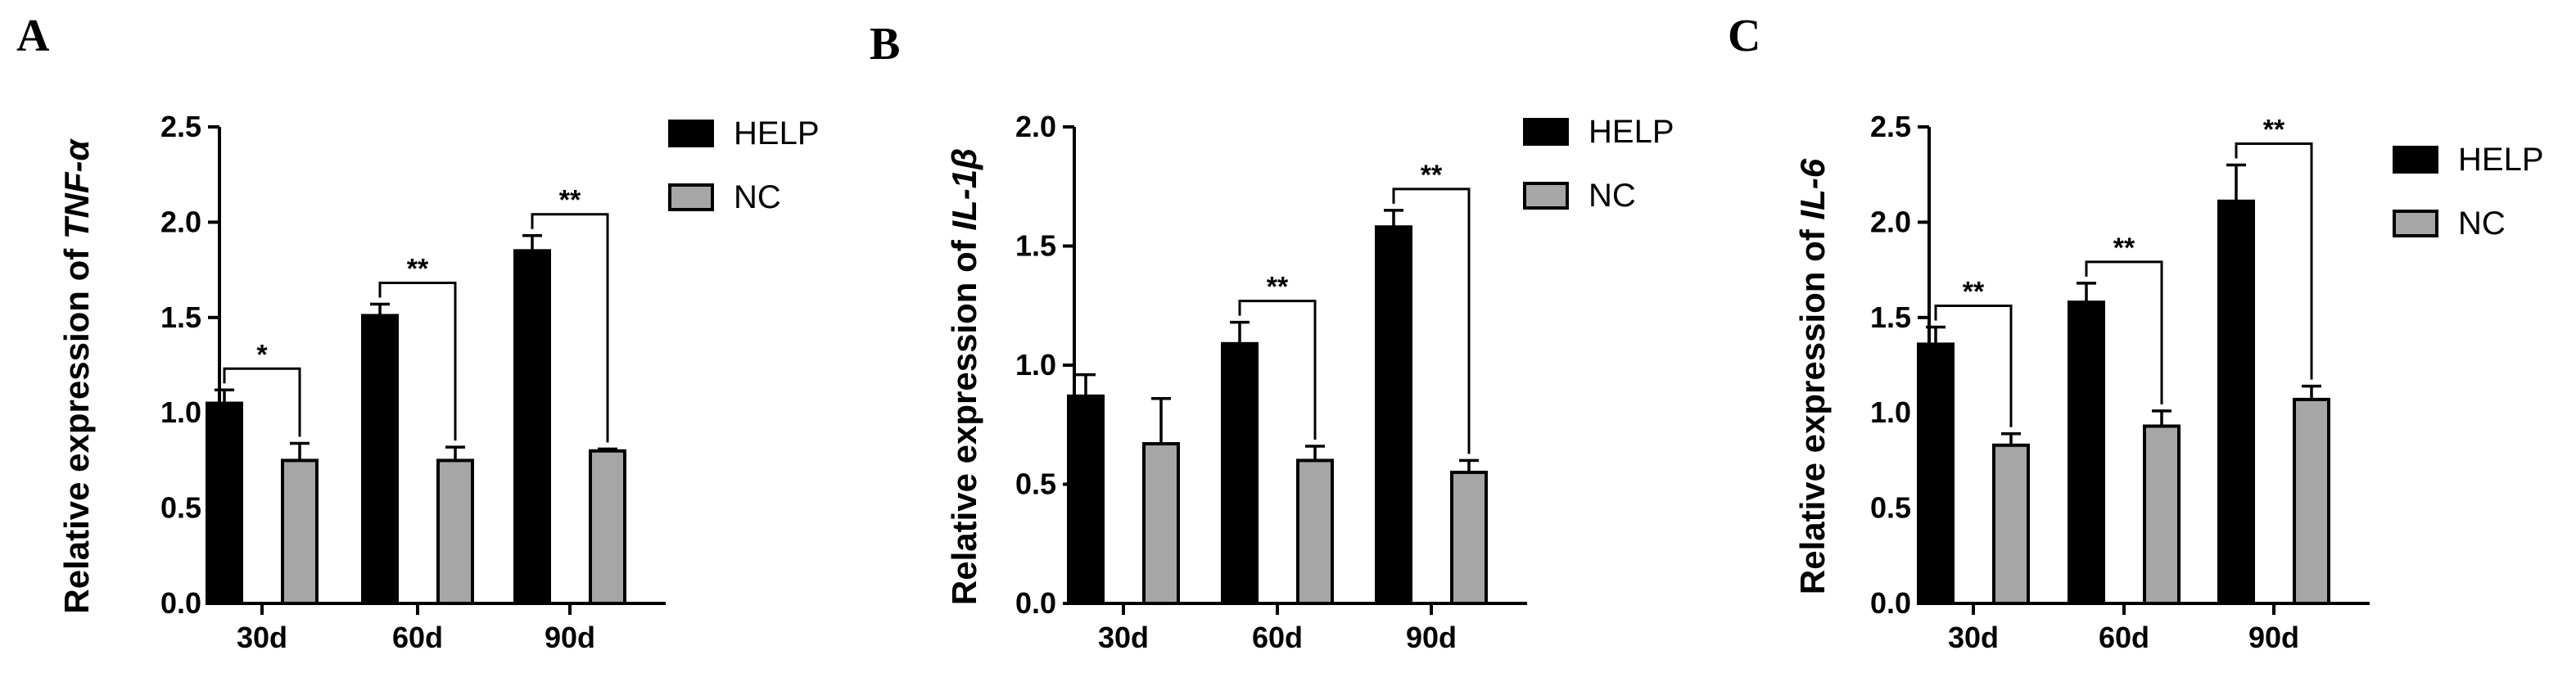 Image resolution: width=2576 pixels, height=682 pixels. Describe the element at coordinates (1744, 36) in the screenshot. I see `panel-letter: C` at that location.